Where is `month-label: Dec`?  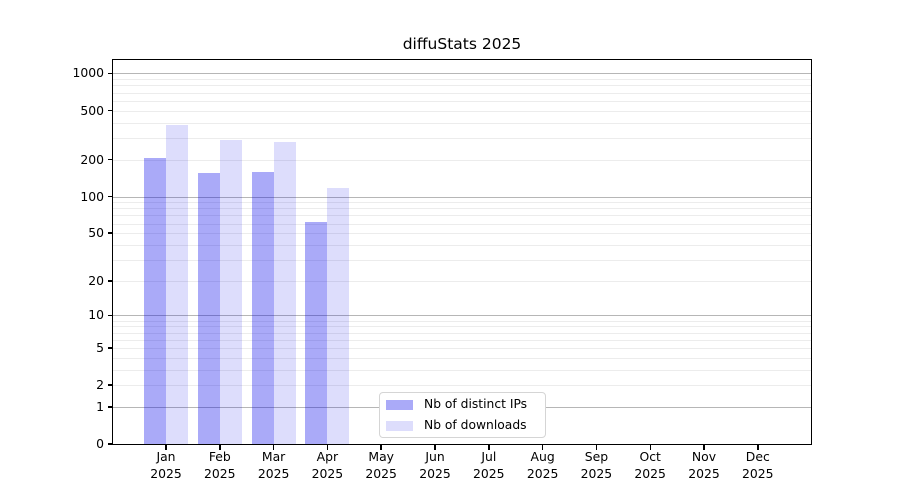 month-label: Dec is located at coordinates (757, 456).